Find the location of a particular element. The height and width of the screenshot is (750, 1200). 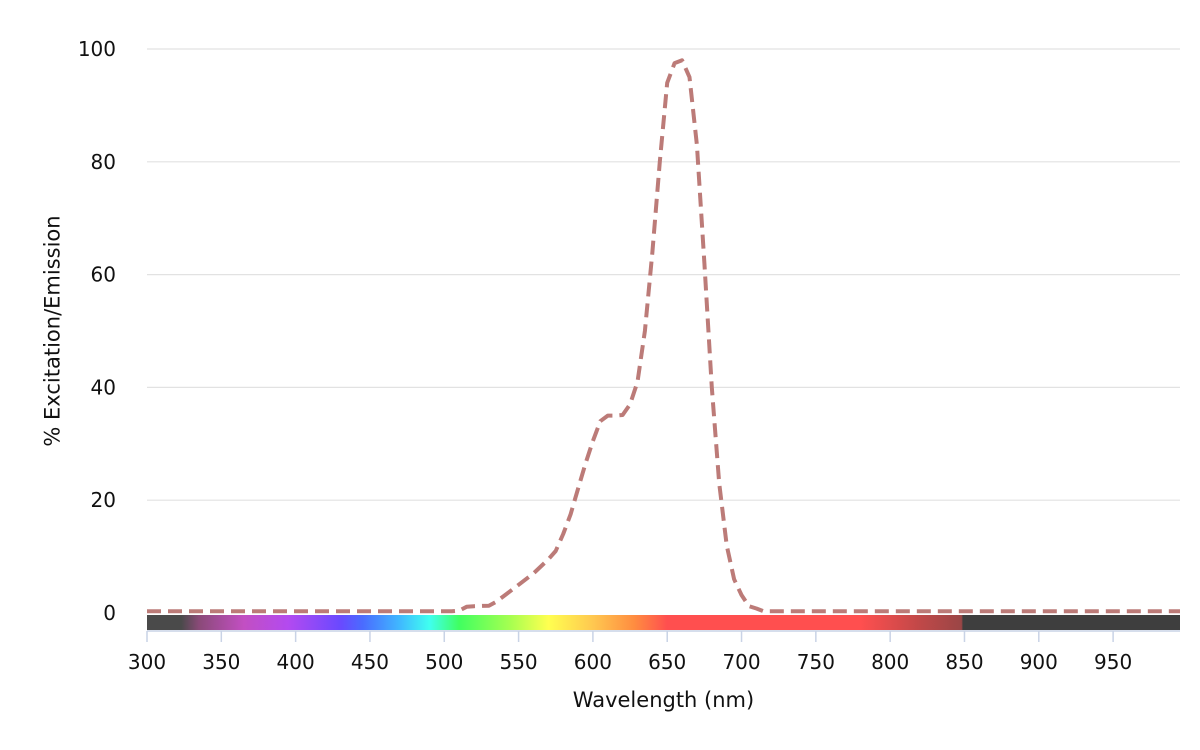

x-tick-label: 650 is located at coordinates (667, 662).